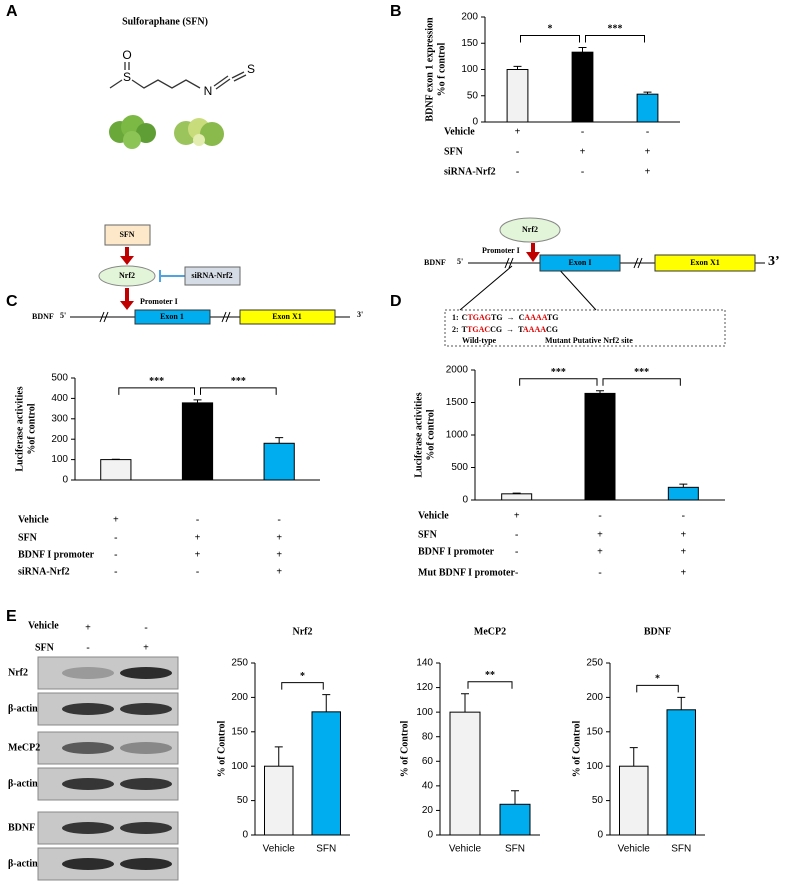  What do you see at coordinates (594, 731) in the screenshot?
I see `y-tick-label: 150` at bounding box center [594, 731].